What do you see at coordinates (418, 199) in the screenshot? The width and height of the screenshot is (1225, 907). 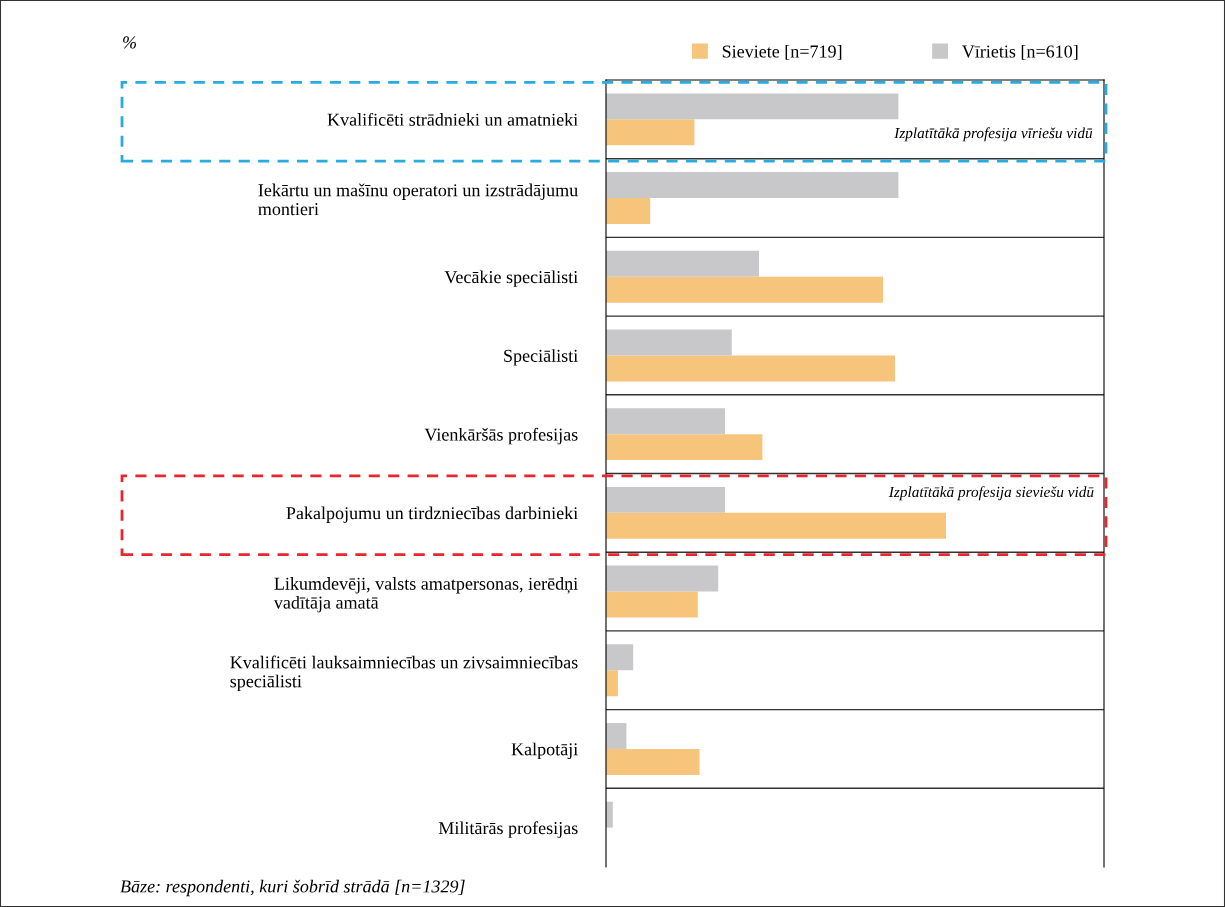 I see `y-tick-label: Iekārtu un mašīnu operatori un izstrādājumu montieri` at bounding box center [418, 199].